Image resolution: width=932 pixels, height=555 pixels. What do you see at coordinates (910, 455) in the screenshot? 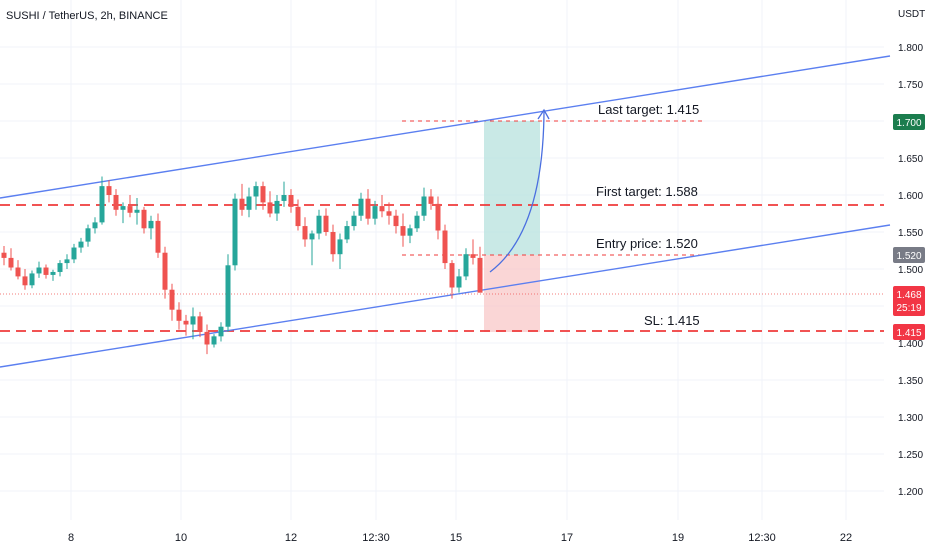
I see `y-tick-label: 1.250` at bounding box center [910, 455].